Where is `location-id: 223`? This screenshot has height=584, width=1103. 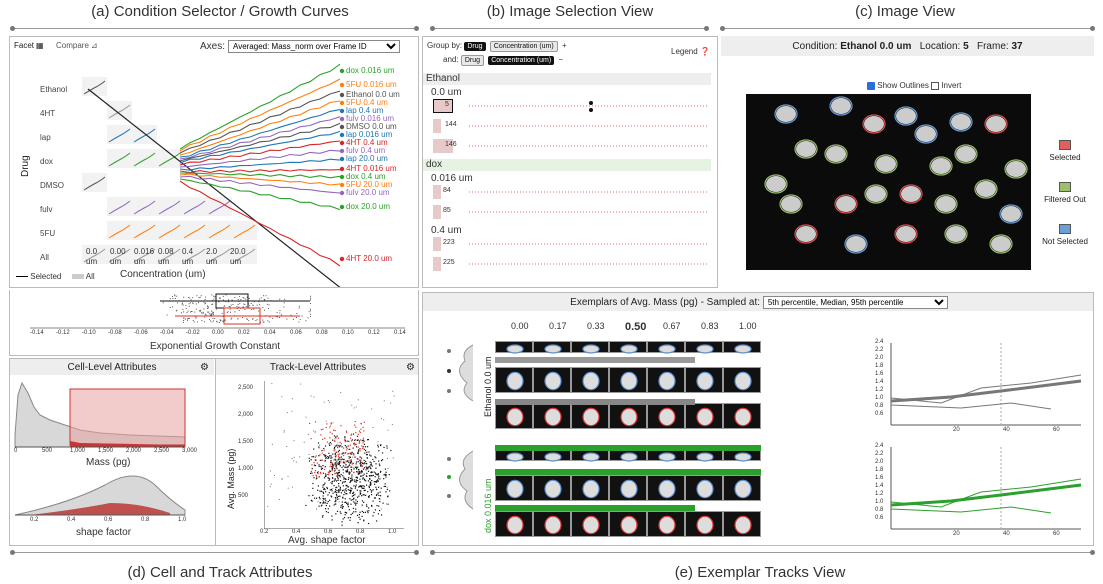
location-id: 223 is located at coordinates (449, 242).